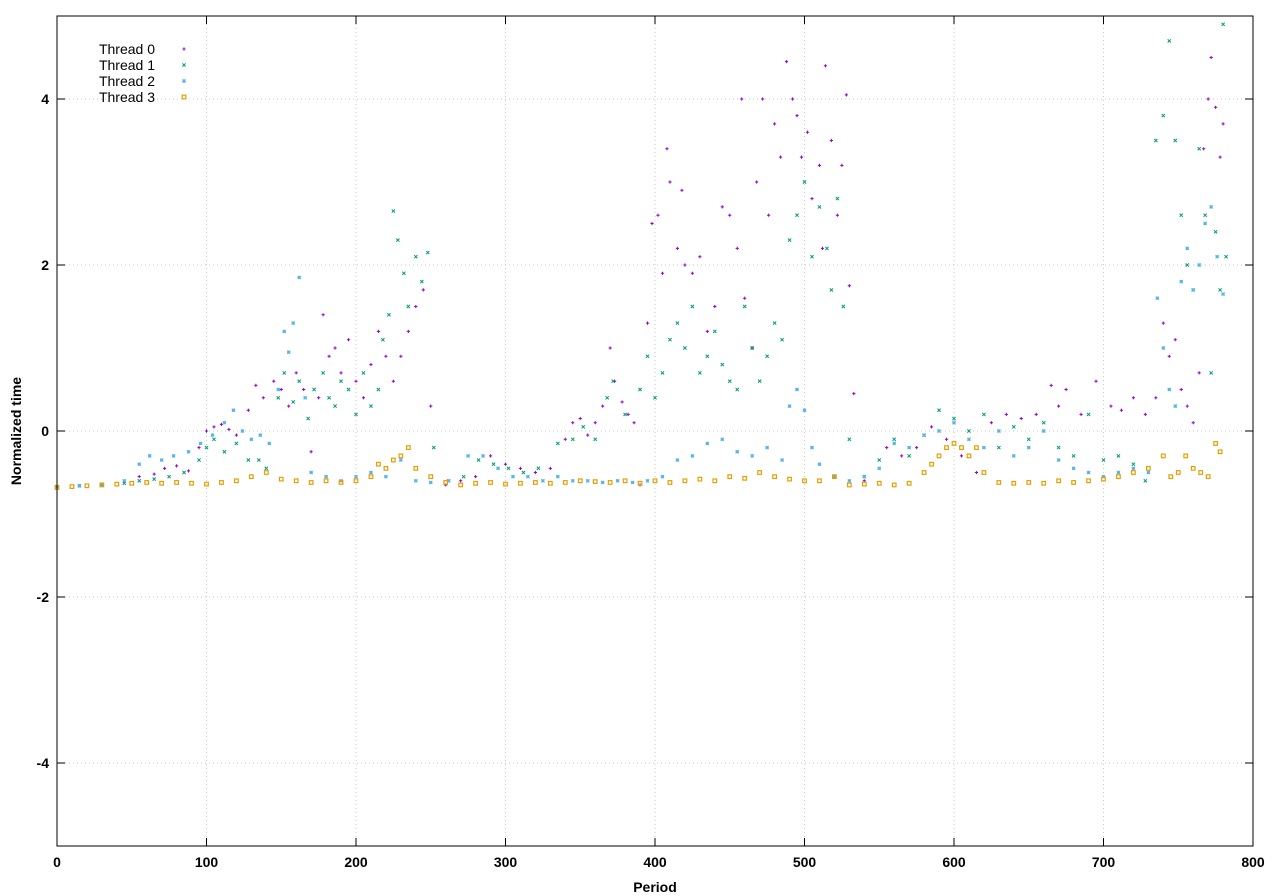  What do you see at coordinates (45, 265) in the screenshot?
I see `y-tick-label: 2` at bounding box center [45, 265].